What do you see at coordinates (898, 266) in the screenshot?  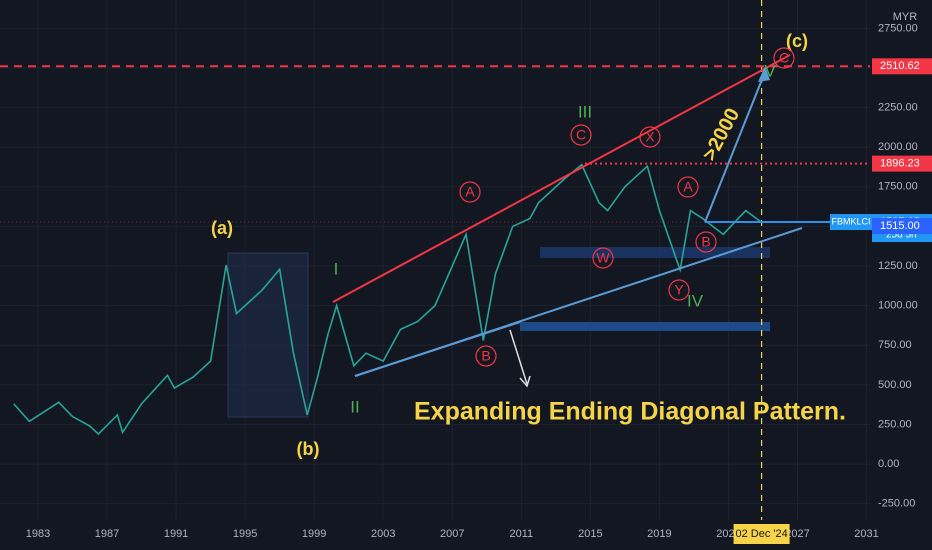 I see `y-tick-label: 1250.00` at bounding box center [898, 266].